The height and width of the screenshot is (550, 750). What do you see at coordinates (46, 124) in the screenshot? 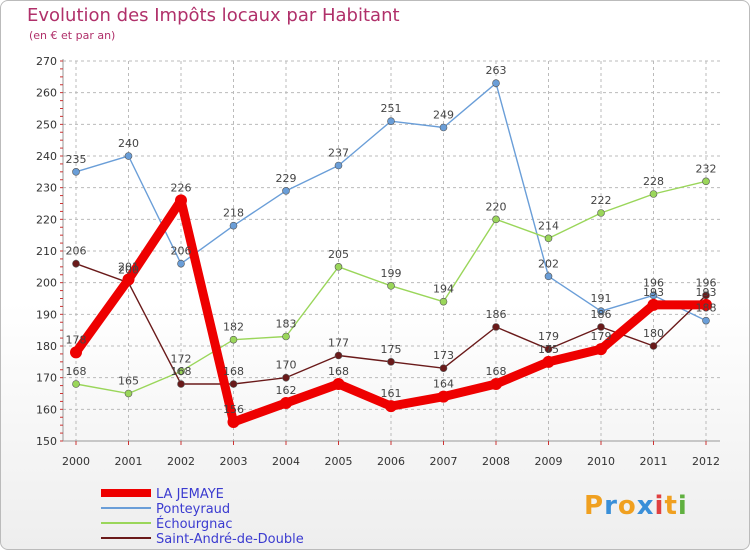
I see `y-tick-label: 250` at bounding box center [46, 124].